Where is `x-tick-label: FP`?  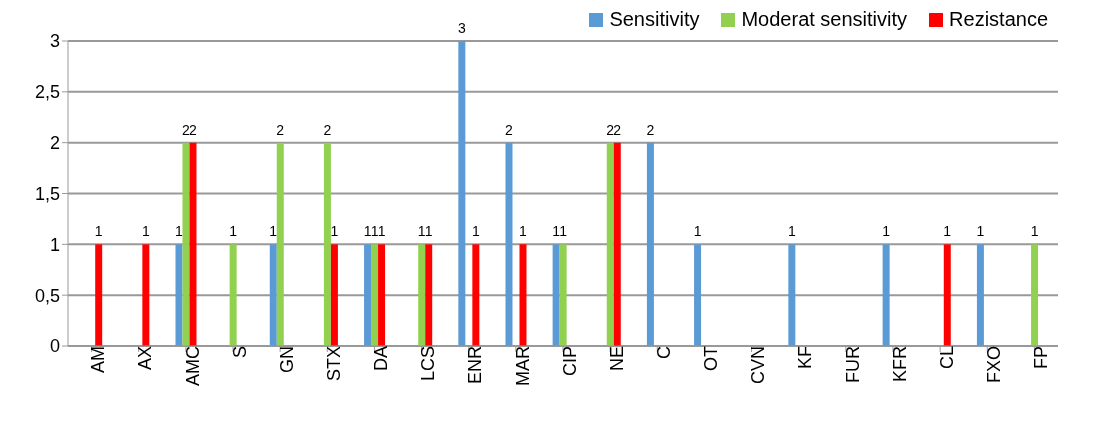 x-tick-label: FP is located at coordinates (1041, 358).